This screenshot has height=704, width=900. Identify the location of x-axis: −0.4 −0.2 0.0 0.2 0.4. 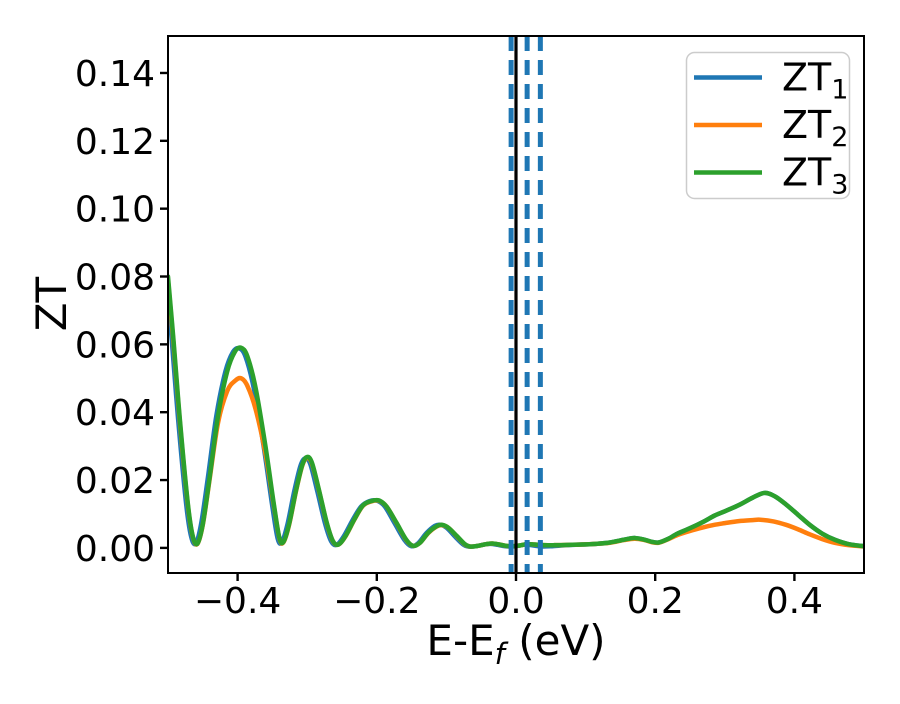
(508, 597).